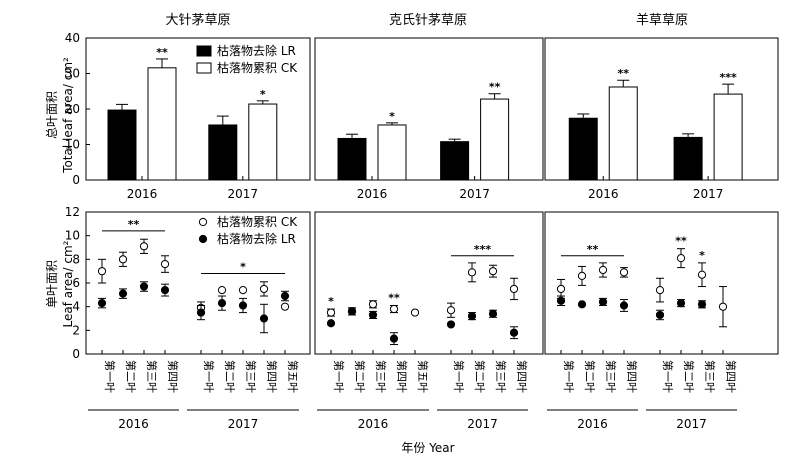  What do you see at coordinates (728, 77) in the screenshot?
I see `bar-significance-label: ***` at bounding box center [728, 77].